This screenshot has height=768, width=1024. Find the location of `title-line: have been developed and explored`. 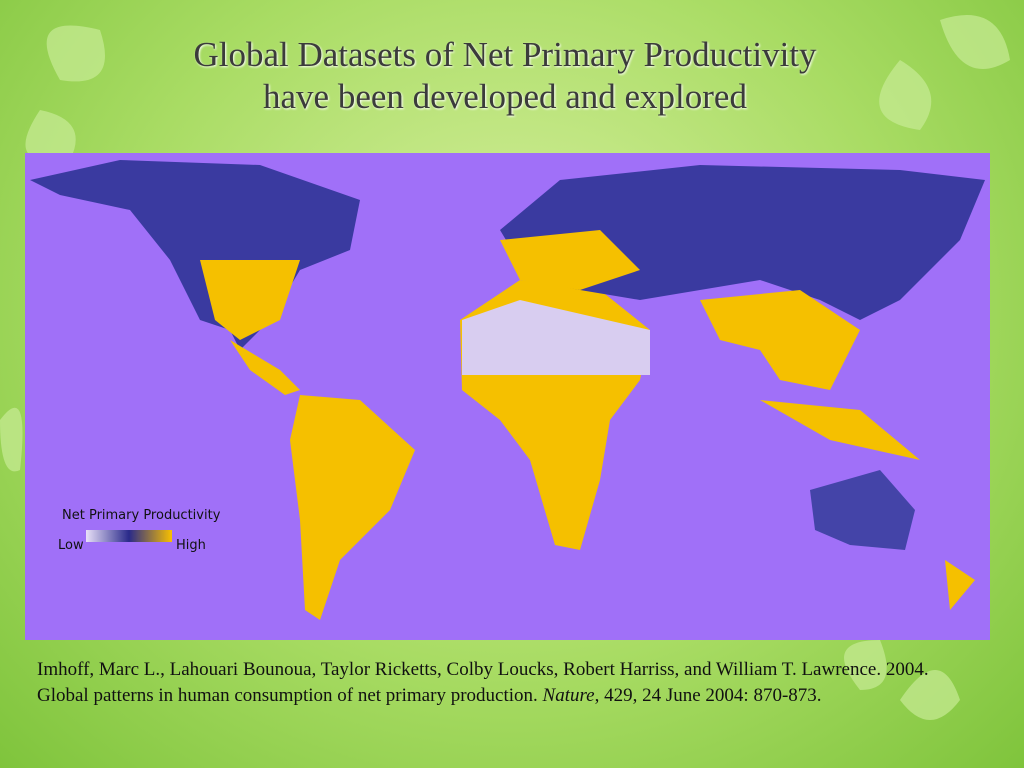

title-line: have been developed and explored is located at coordinates (505, 96).